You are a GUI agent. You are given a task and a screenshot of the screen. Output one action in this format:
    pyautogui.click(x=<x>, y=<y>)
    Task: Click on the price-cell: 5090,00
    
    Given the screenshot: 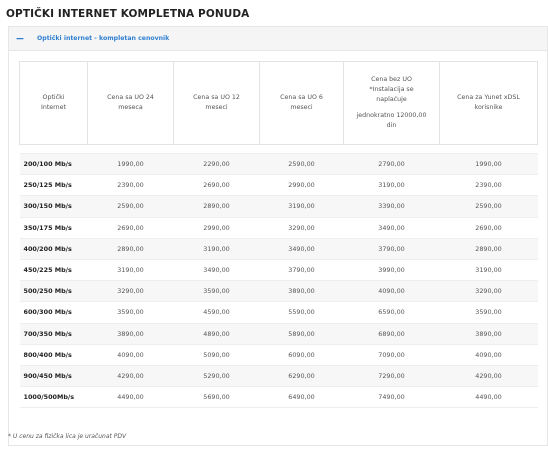 What is the action you would take?
    pyautogui.click(x=216, y=354)
    